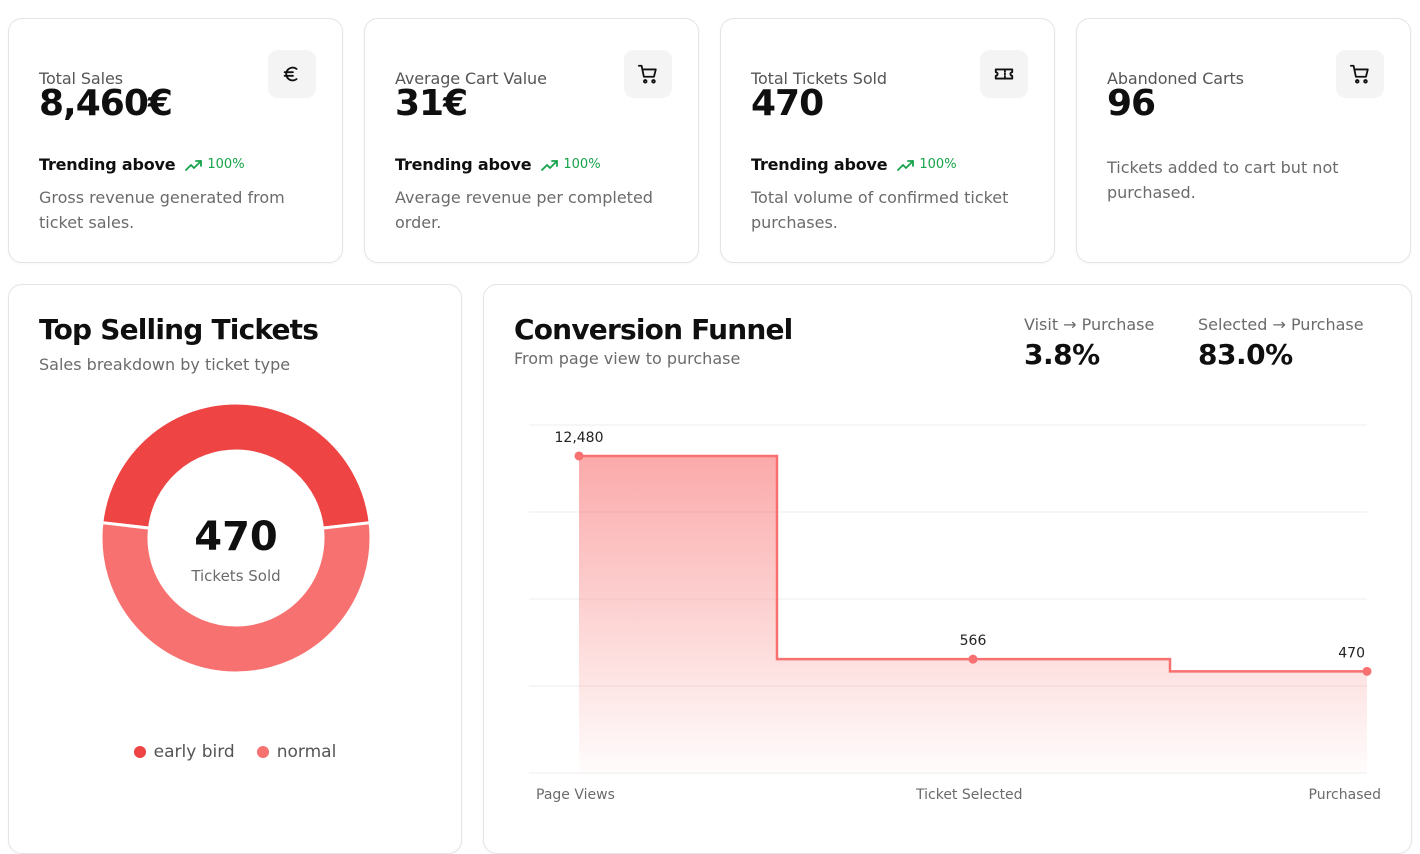  What do you see at coordinates (653, 329) in the screenshot?
I see `section-title: Conversion Funnel` at bounding box center [653, 329].